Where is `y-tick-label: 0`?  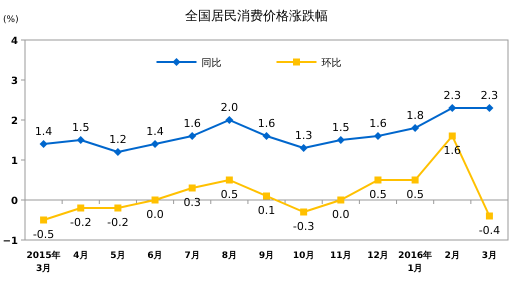
y-tick-label: 0 is located at coordinates (14, 201).